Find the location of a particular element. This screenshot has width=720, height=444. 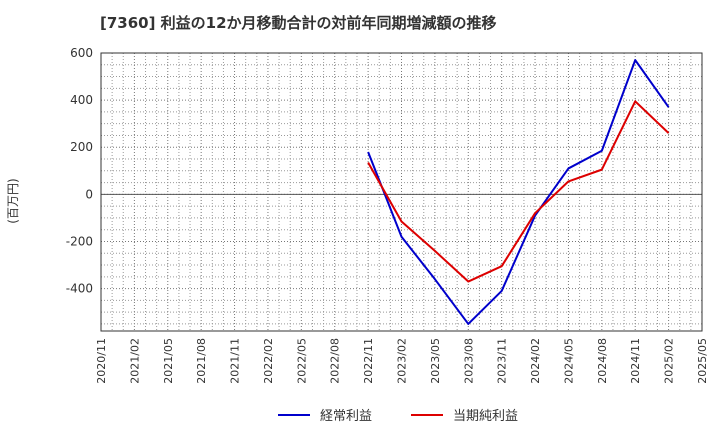

x-tick-label: 2021/11 is located at coordinates (235, 361).